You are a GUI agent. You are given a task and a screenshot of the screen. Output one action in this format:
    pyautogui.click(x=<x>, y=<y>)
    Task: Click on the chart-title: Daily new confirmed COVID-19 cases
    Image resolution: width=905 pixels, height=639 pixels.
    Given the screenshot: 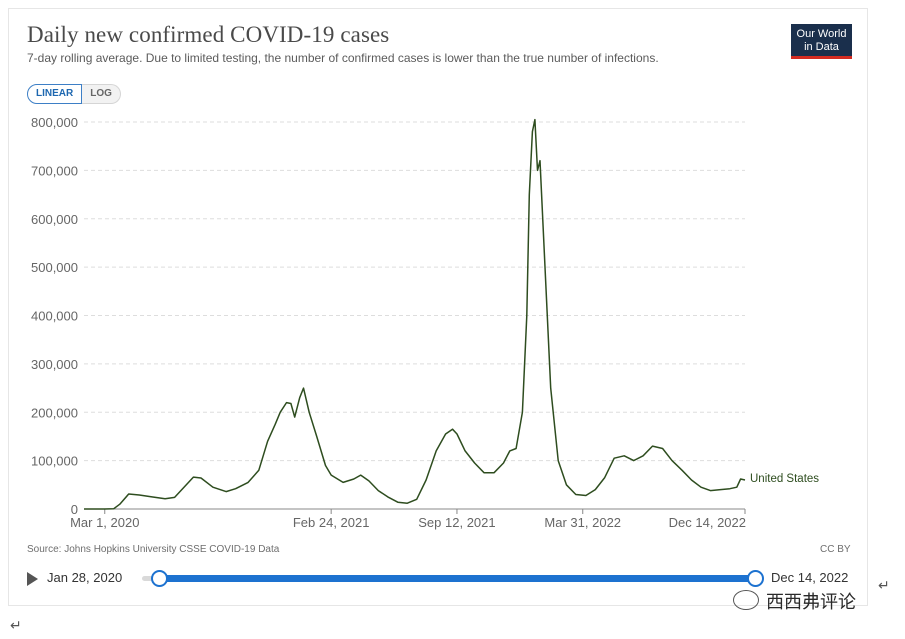 What is the action you would take?
    pyautogui.click(x=208, y=34)
    